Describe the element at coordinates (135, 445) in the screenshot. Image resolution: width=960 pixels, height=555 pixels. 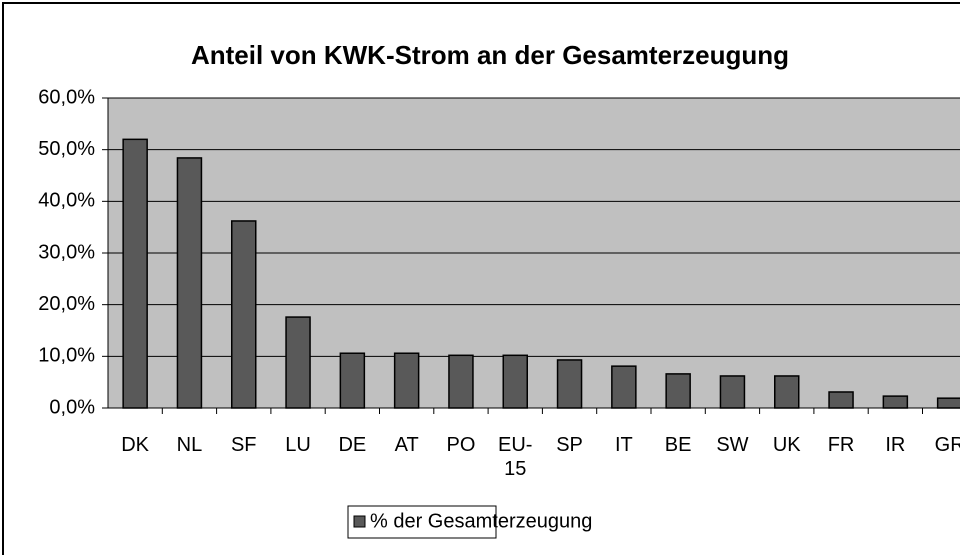
I see `x-tick-label: DK` at that location.